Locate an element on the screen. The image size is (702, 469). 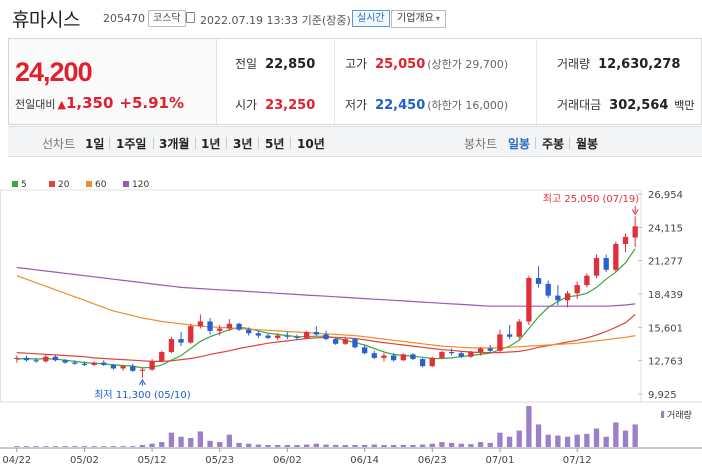
x-tick-label: 05/23 is located at coordinates (219, 460).